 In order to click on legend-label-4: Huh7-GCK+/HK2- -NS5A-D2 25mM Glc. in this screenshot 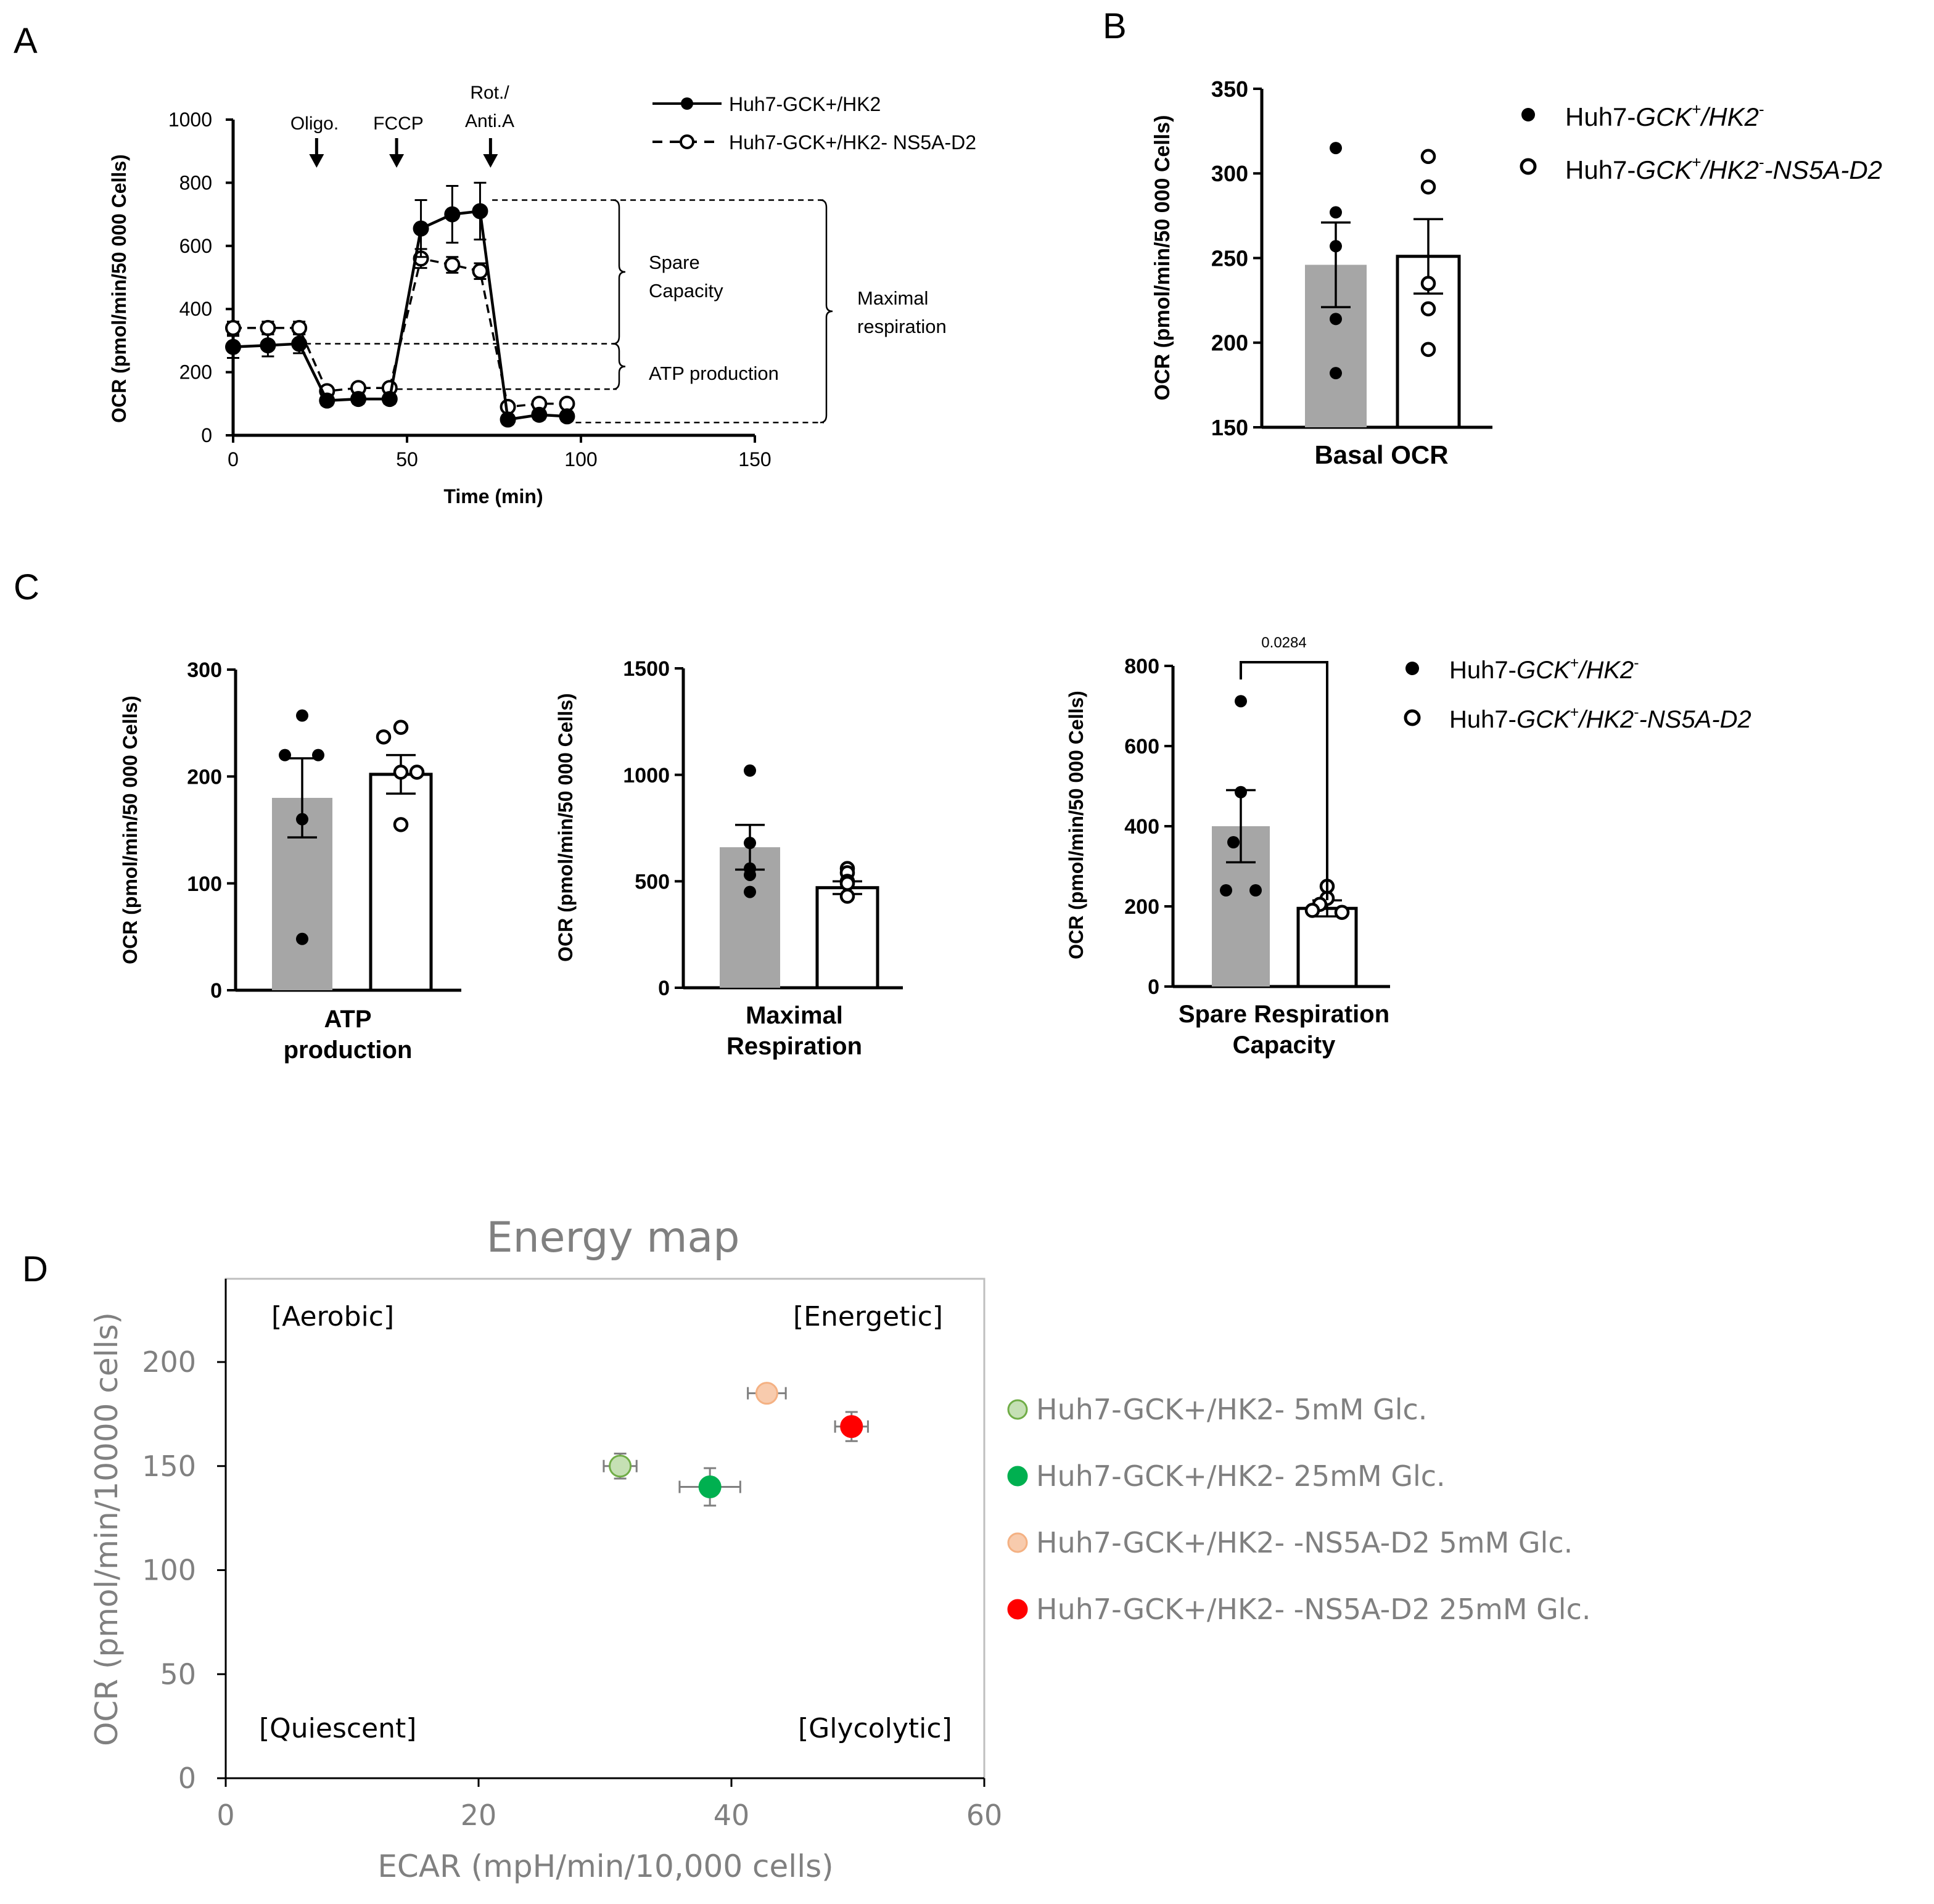, I will do `click(1313, 1609)`.